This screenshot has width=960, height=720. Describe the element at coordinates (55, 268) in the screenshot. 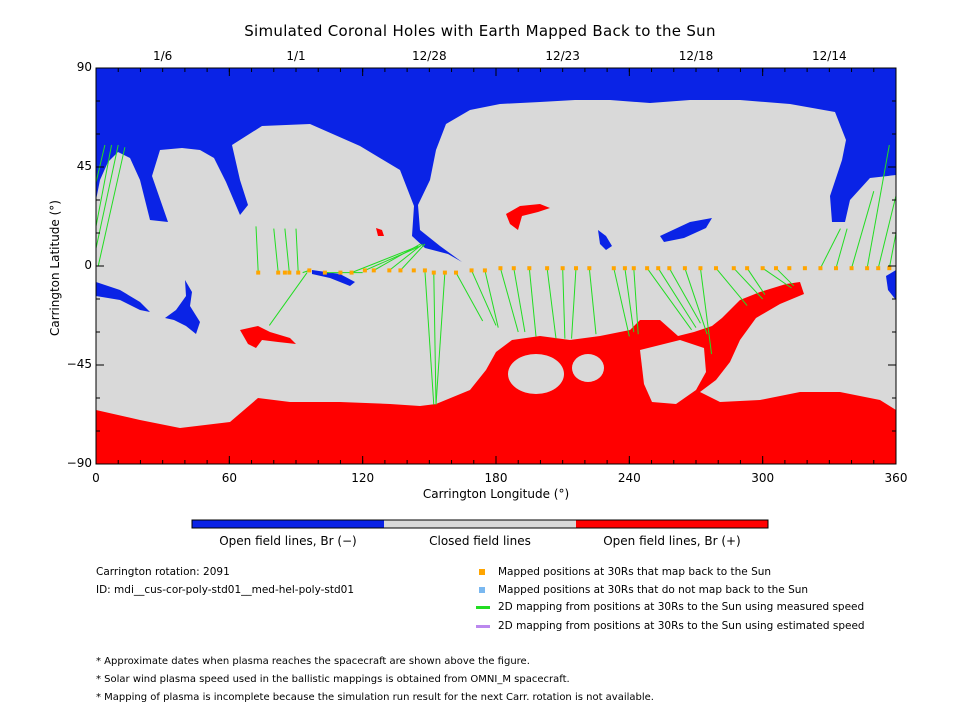

I see `y-axis-label: Carrington Latitude (°)` at that location.